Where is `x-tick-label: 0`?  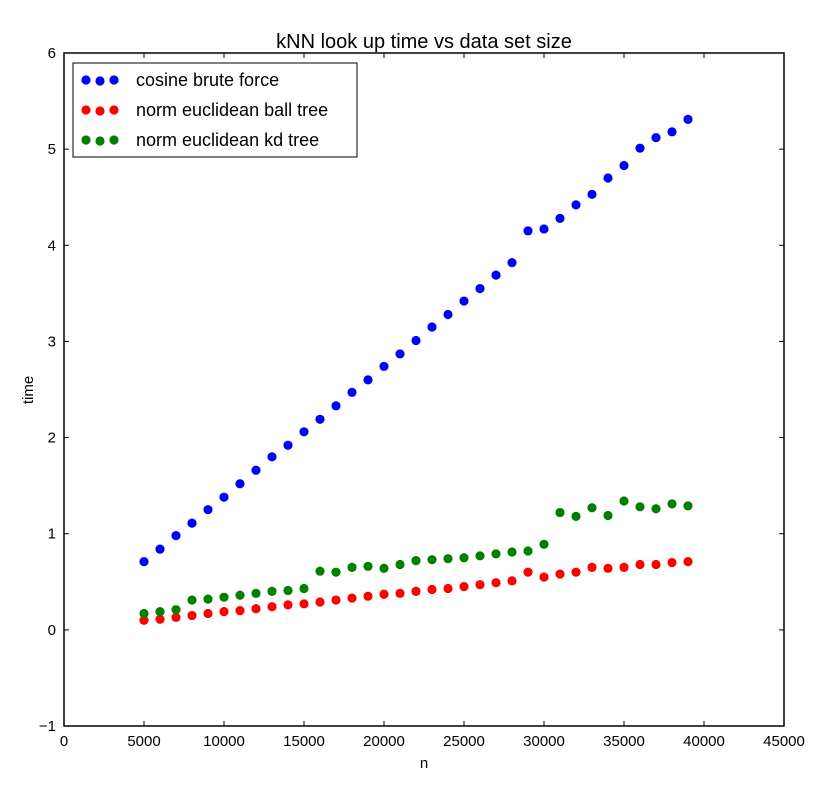 x-tick-label: 0 is located at coordinates (64, 741).